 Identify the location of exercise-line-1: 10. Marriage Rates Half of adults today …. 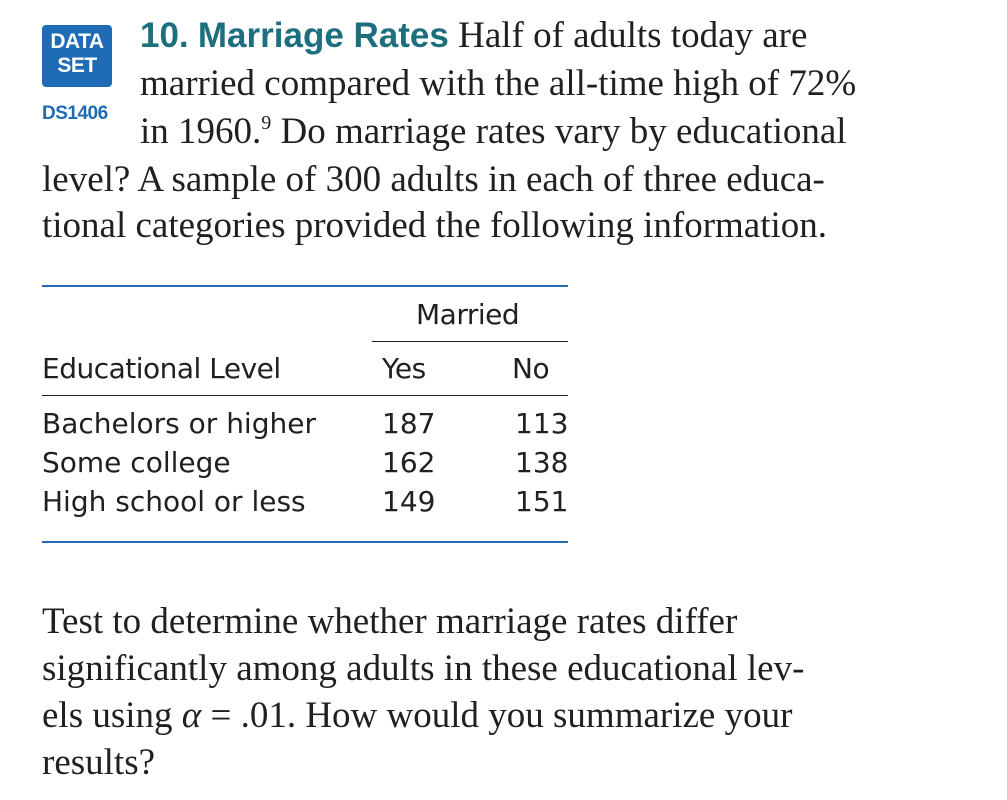
(473, 35).